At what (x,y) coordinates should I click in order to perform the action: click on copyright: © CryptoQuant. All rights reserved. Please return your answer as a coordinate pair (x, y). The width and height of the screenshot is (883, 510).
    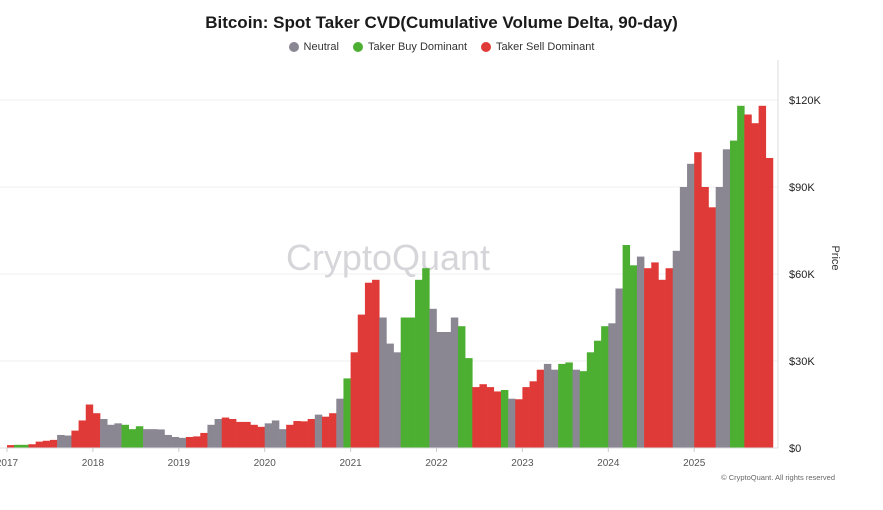
    Looking at the image, I should click on (778, 477).